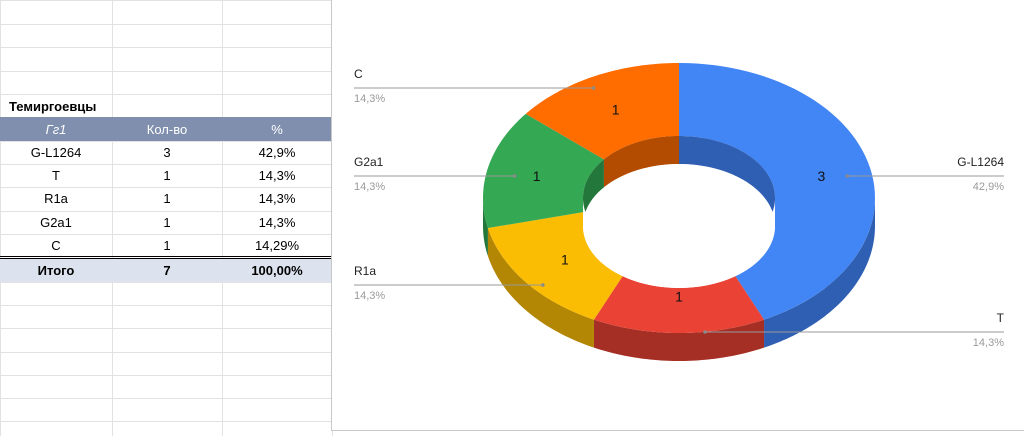  I want to click on table-header-cell: Кол-во, so click(167, 129).